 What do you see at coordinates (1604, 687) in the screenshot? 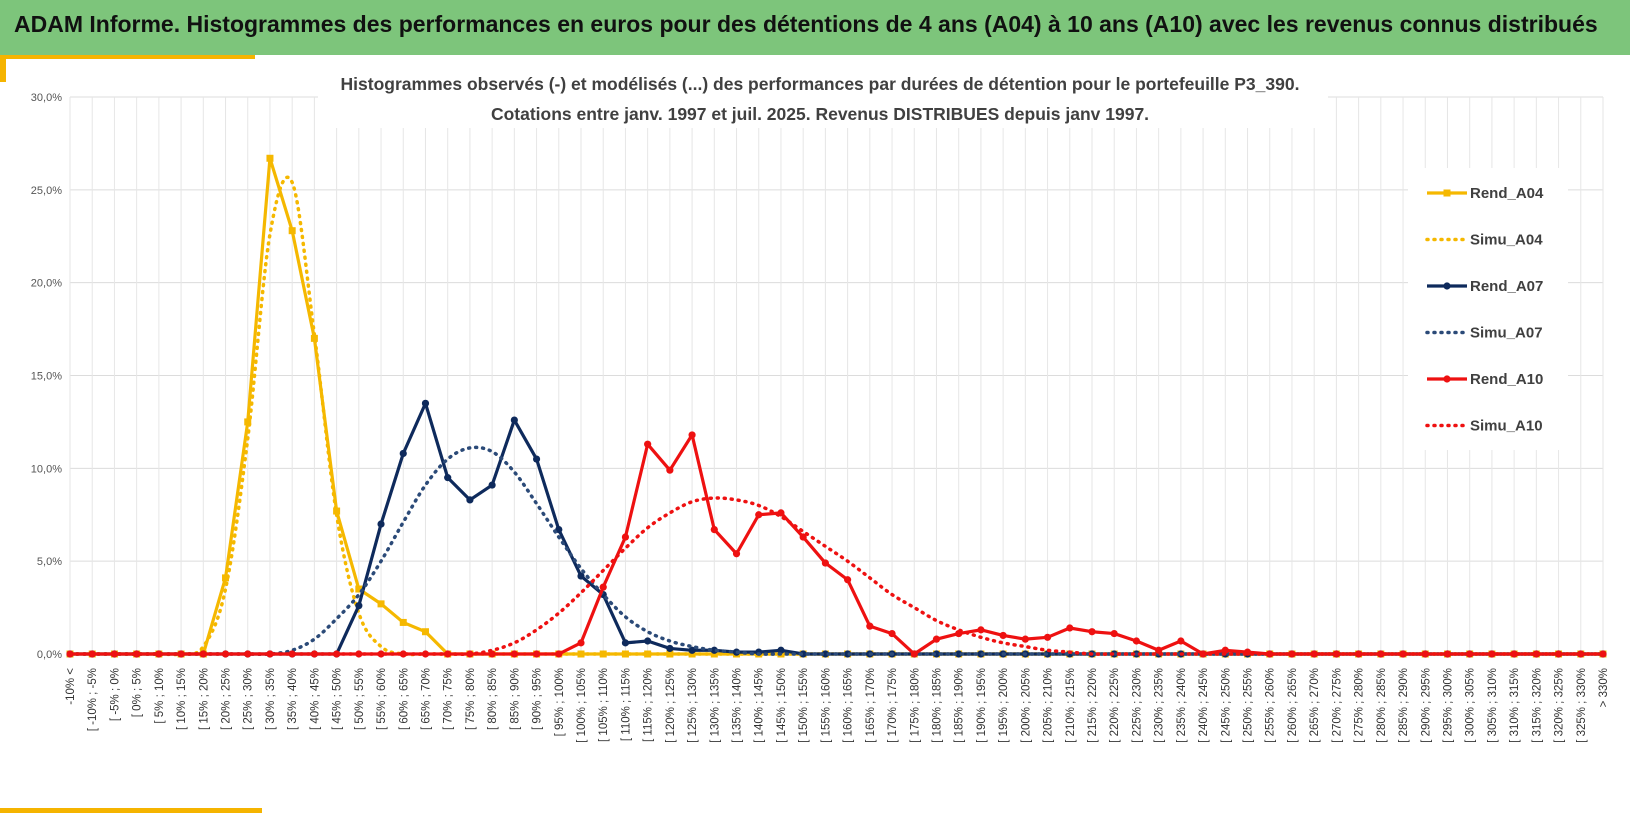
I see `x-tick-label: > 330%` at bounding box center [1604, 687].